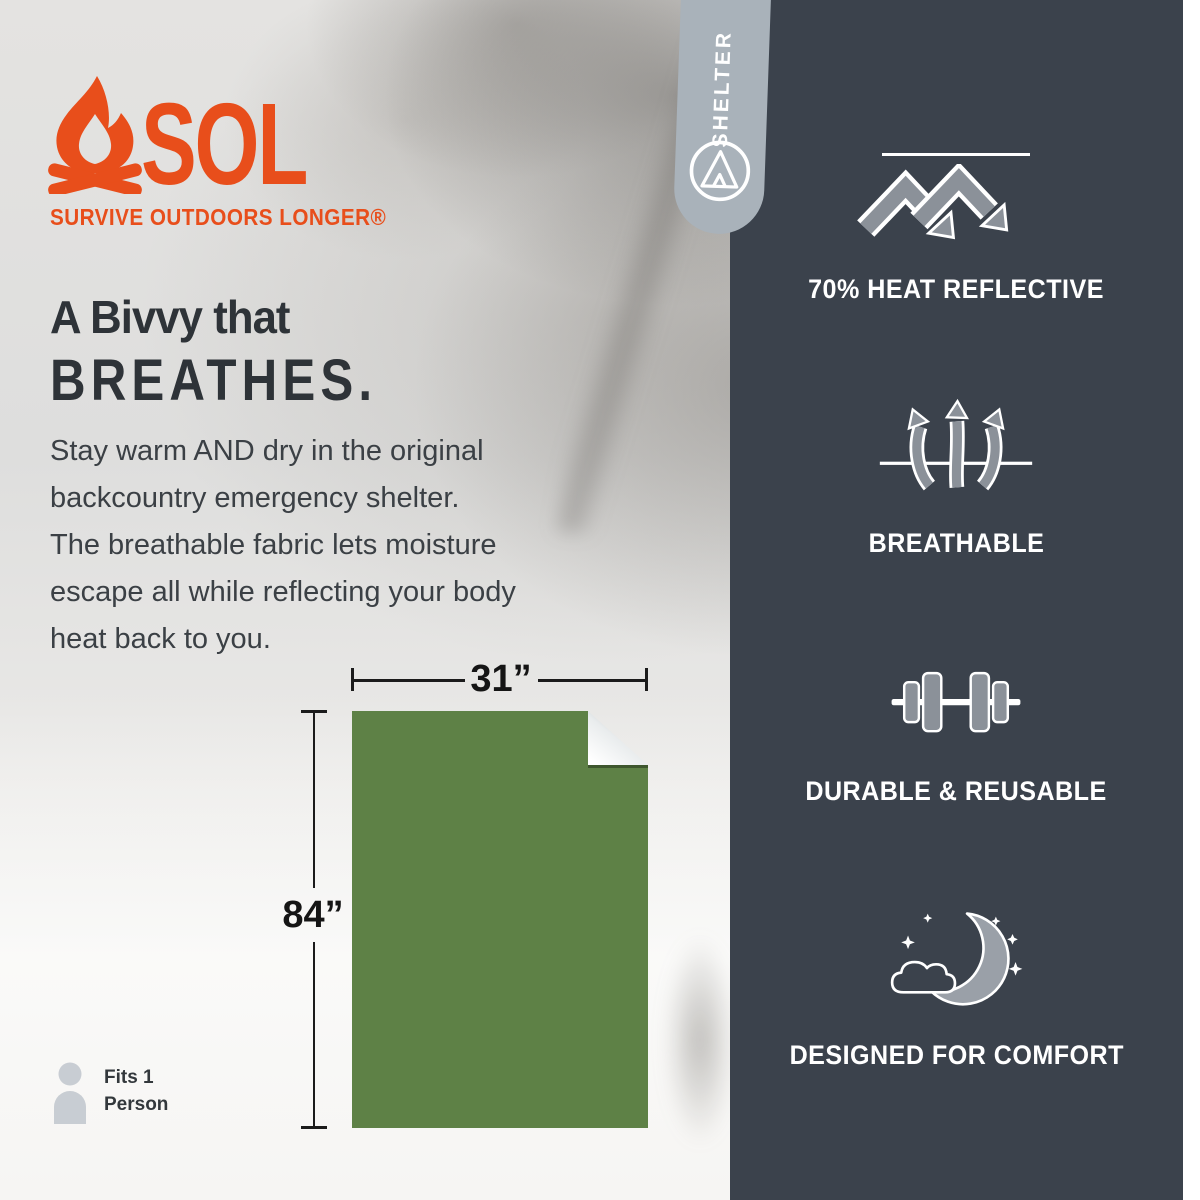 The height and width of the screenshot is (1200, 1200). What do you see at coordinates (273, 545) in the screenshot?
I see `paragraph-line: The breathable fabric lets moisture` at bounding box center [273, 545].